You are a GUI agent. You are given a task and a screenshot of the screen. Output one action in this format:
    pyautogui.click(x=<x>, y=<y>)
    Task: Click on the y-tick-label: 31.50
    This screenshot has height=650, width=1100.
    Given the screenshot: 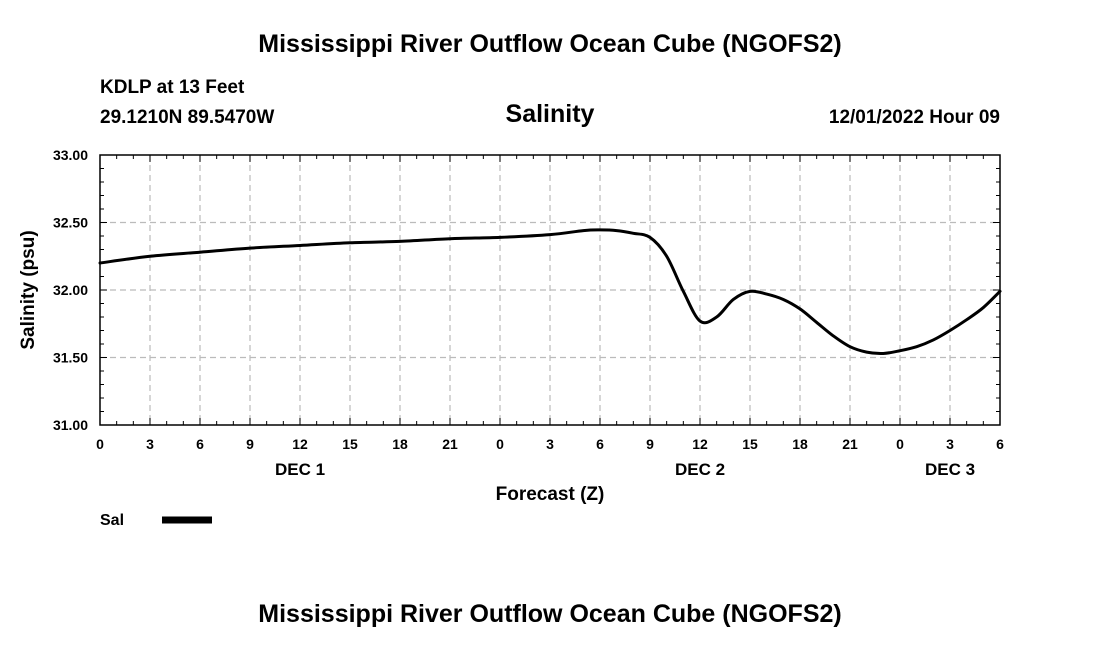 What is the action you would take?
    pyautogui.click(x=70, y=358)
    